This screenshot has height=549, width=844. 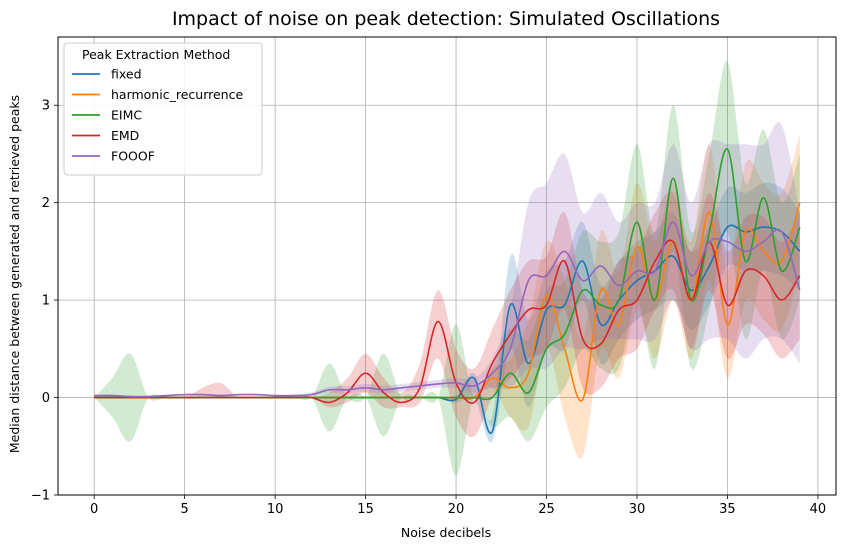 I want to click on legend-label: fixed, so click(x=126, y=74).